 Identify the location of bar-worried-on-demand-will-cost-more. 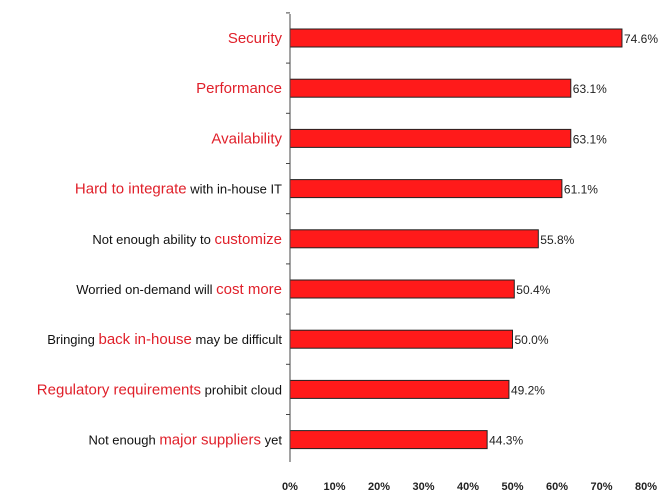
(402, 289).